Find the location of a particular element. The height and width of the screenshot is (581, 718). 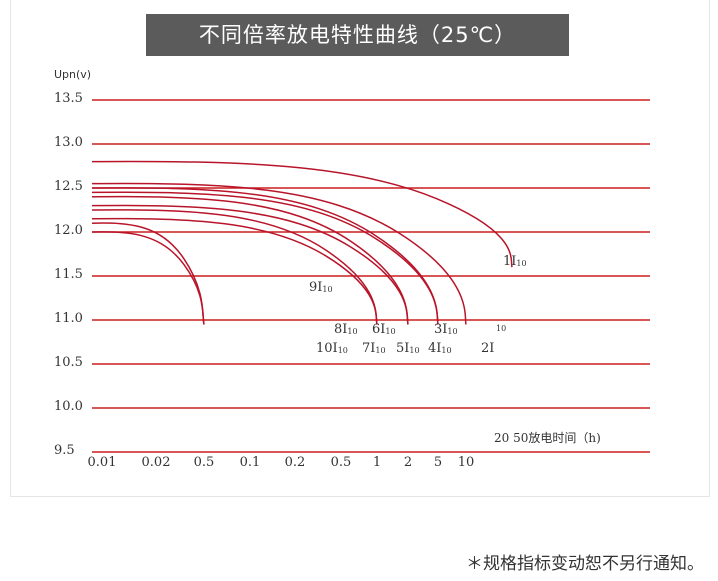

curve-5I10 is located at coordinates (250, 260).